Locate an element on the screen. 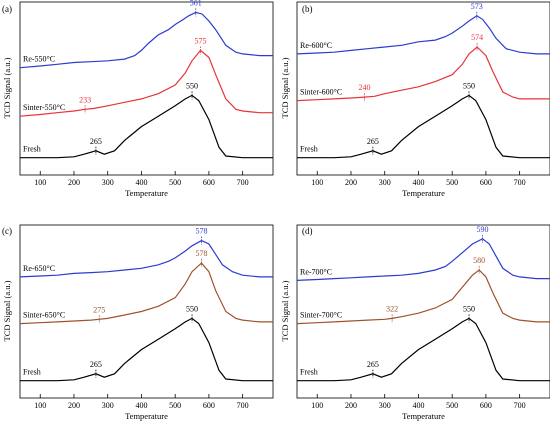 The width and height of the screenshot is (550, 426). series-name-label: Sinter-700°C is located at coordinates (321, 315).